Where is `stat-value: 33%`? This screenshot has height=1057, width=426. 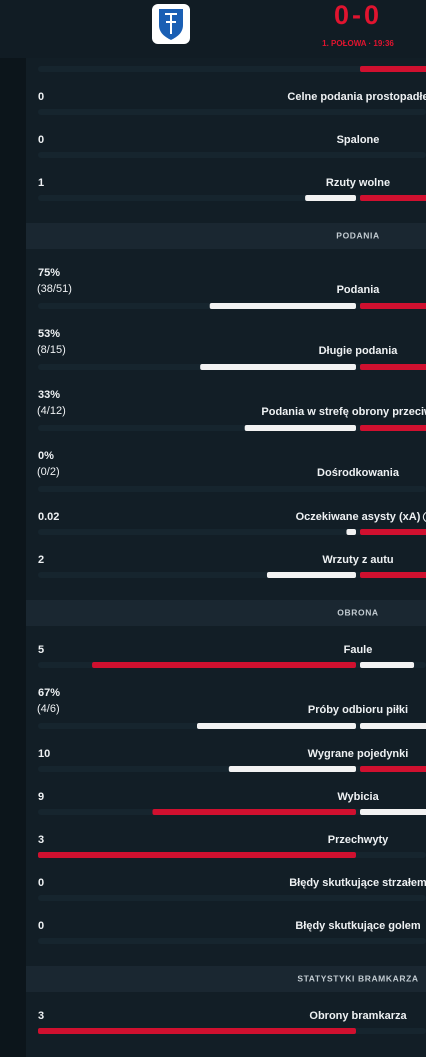 stat-value: 33% is located at coordinates (49, 395).